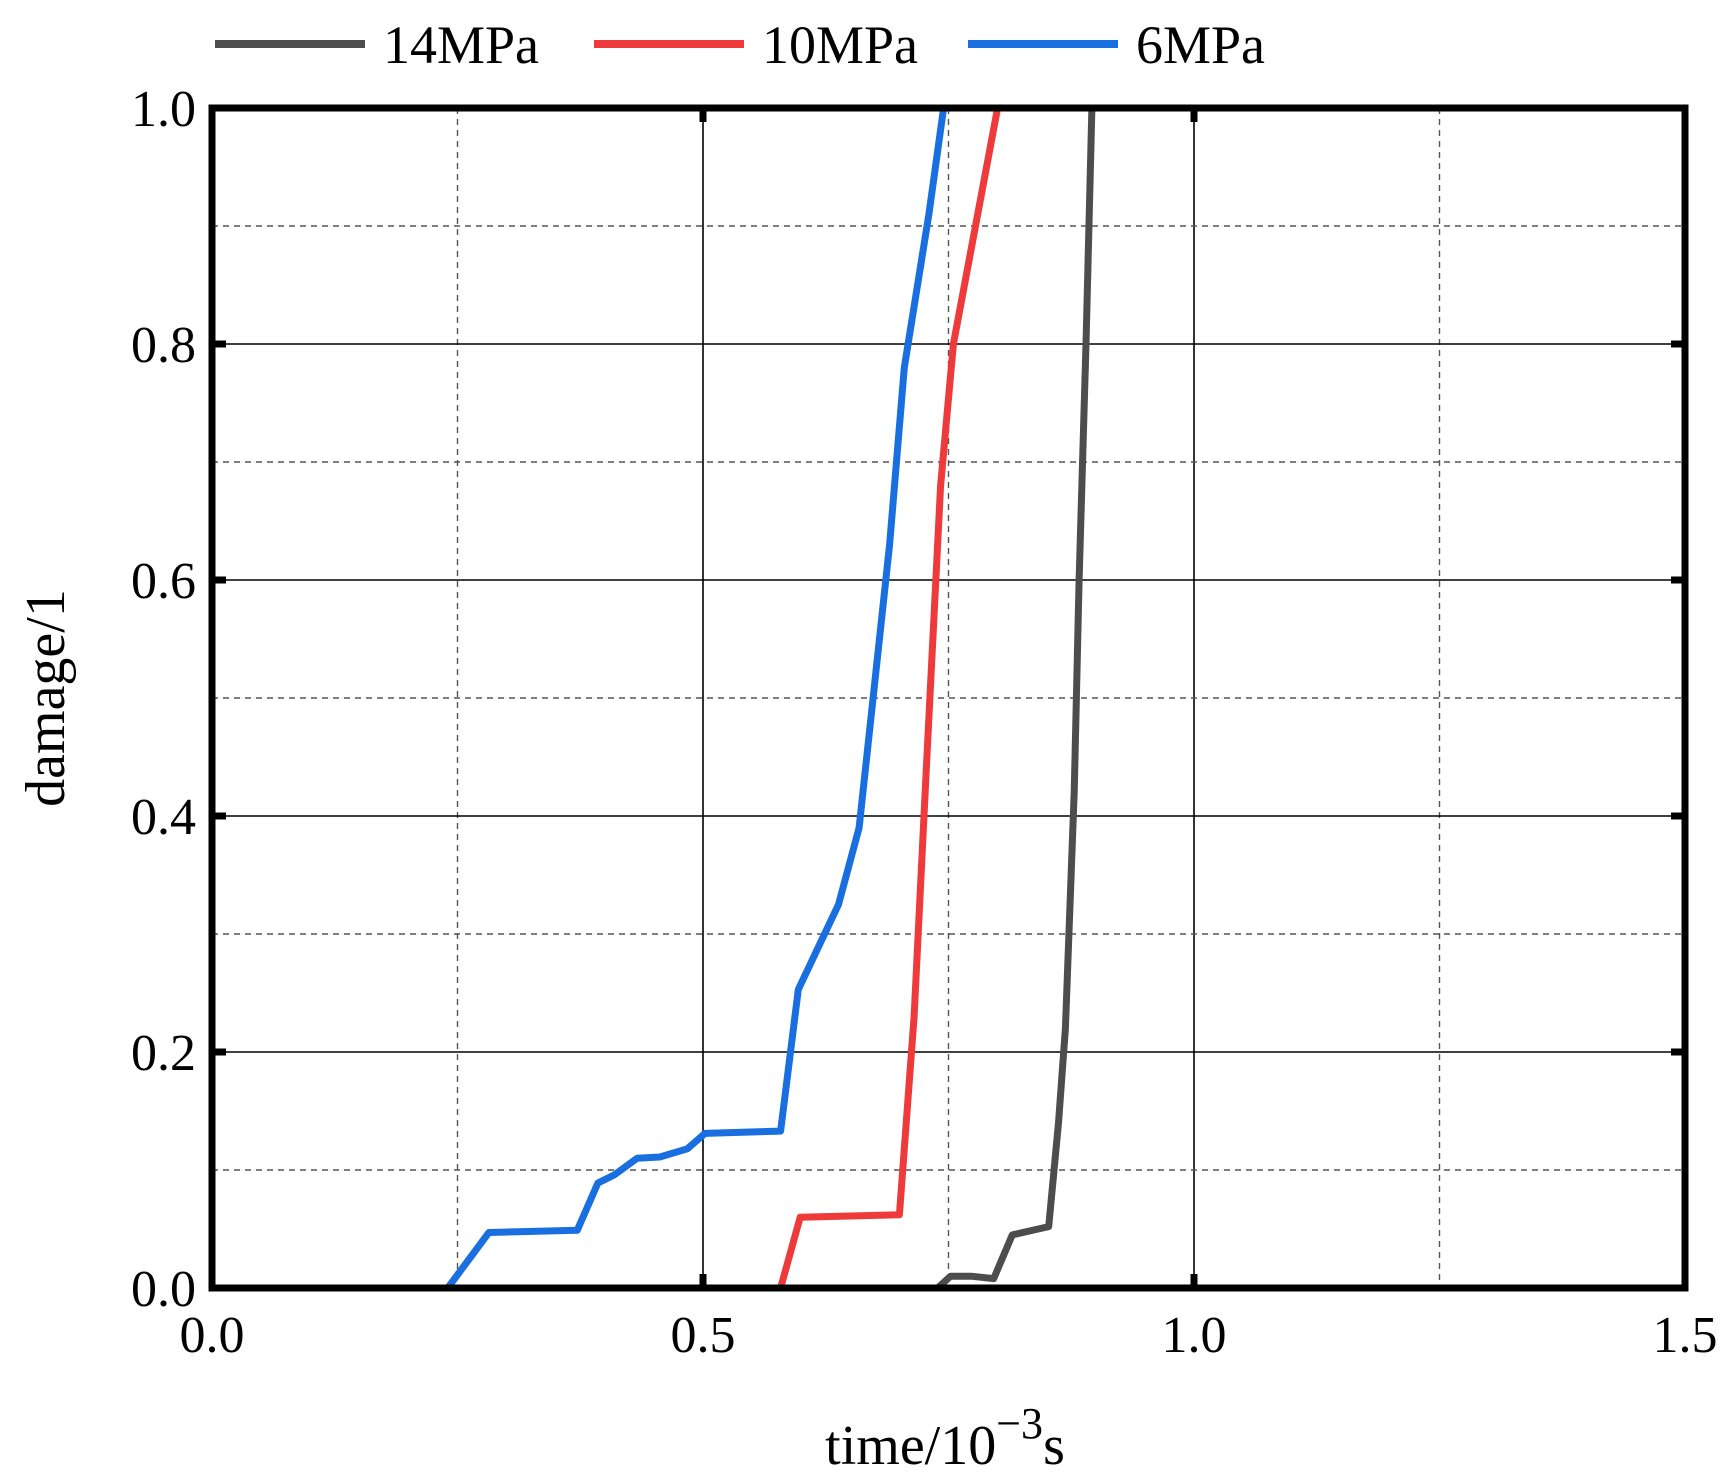  I want to click on legend-label: 6MPa, so click(1200, 45).